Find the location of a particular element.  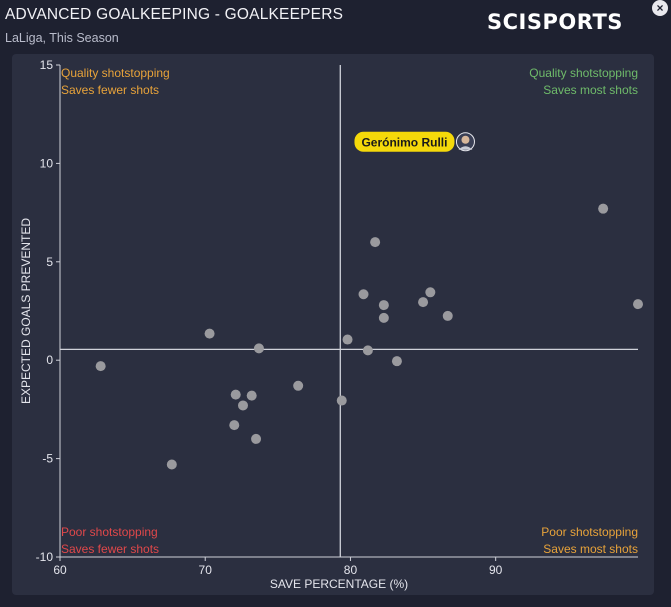

y-tick-label: -5 is located at coordinates (47, 459).